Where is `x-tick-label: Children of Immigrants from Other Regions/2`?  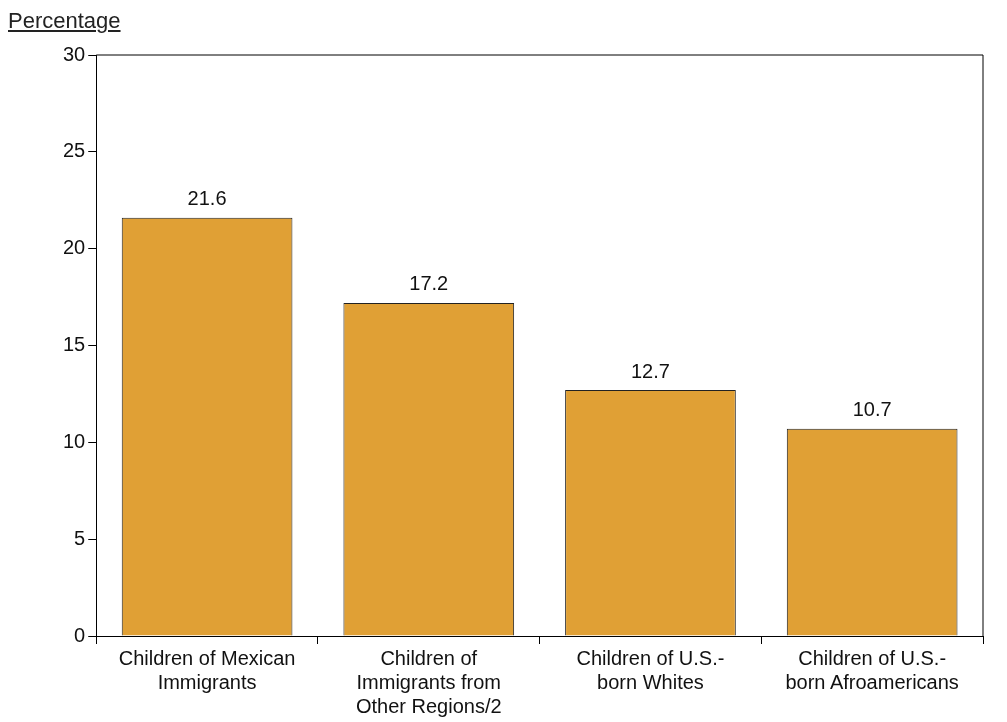
x-tick-label: Children of Immigrants from Other Regions/2 is located at coordinates (428, 681).